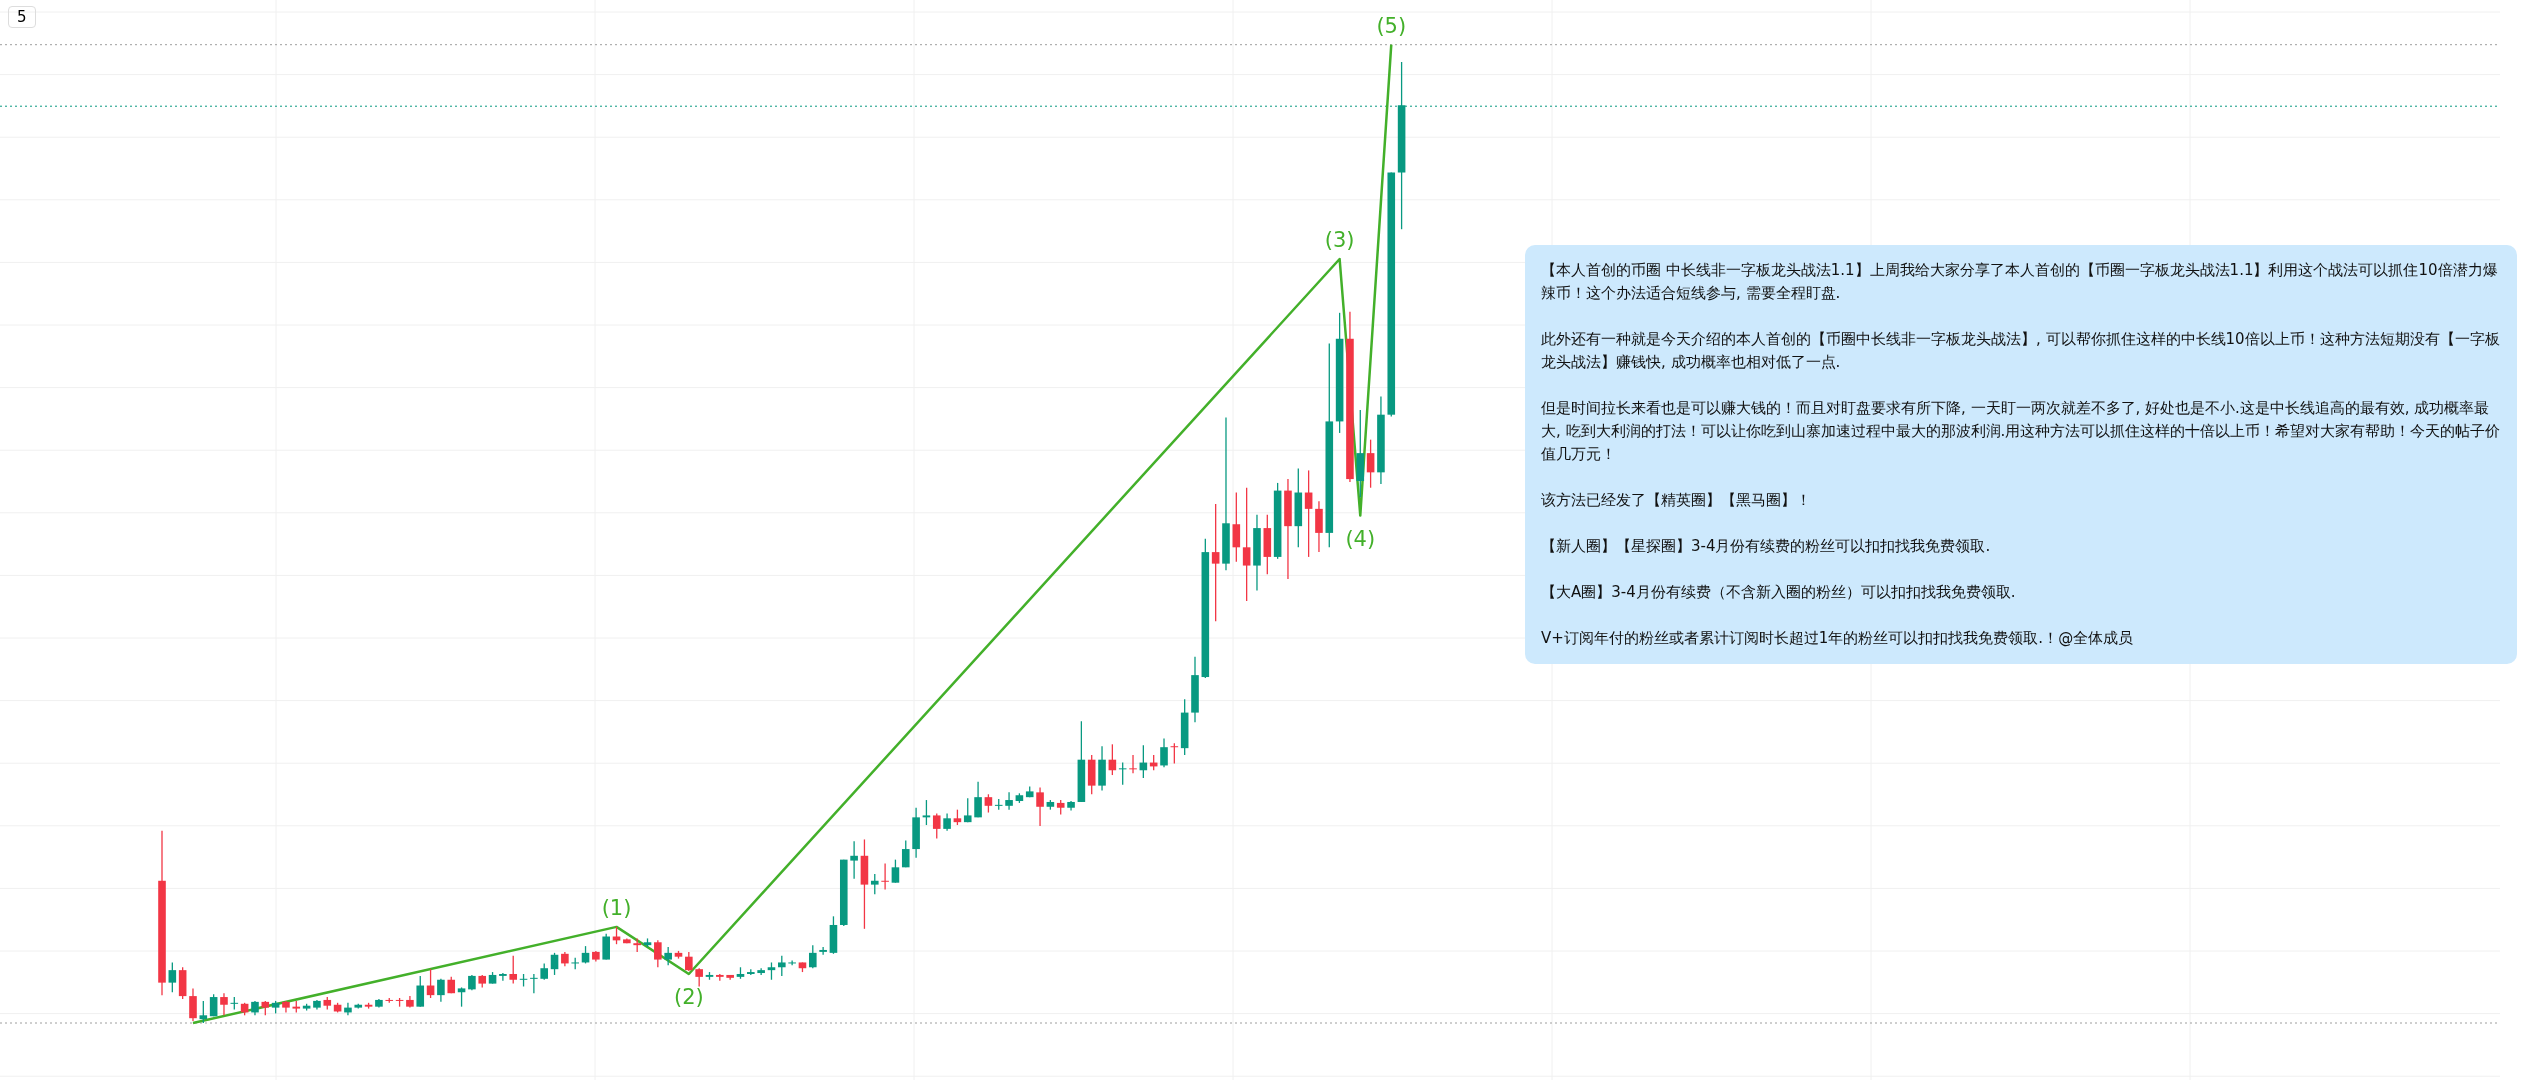 The image size is (2531, 1080). I want to click on annotation: 【新人圈】【星探圈】3-4月份有续费的粉丝可以扣扣找我免费领取., so click(1766, 546).